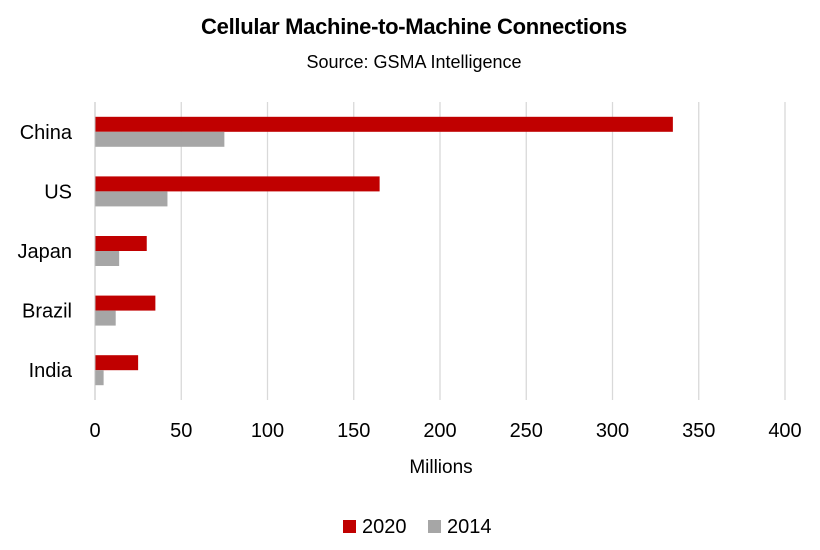 Image resolution: width=820 pixels, height=550 pixels. I want to click on x-tick-label: 0, so click(94, 431).